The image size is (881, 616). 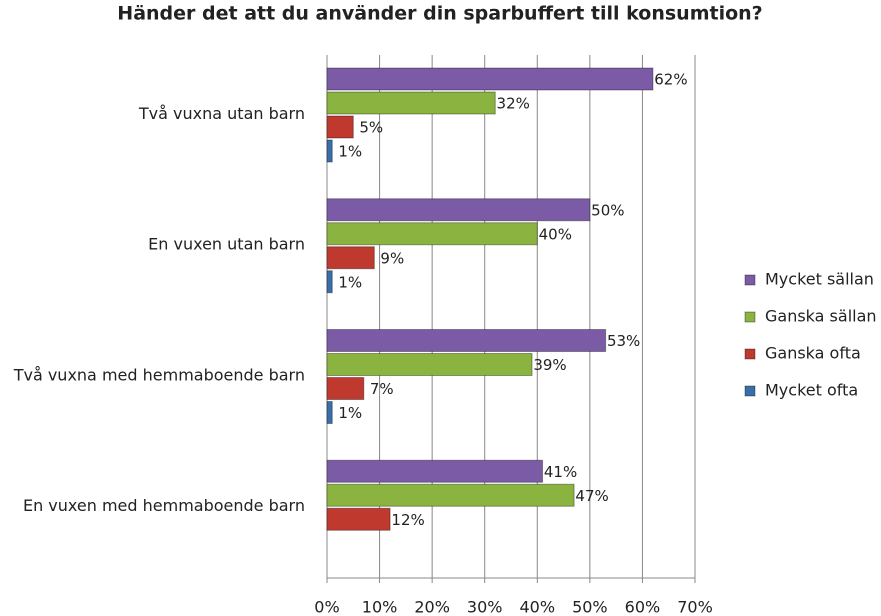 What do you see at coordinates (226, 244) in the screenshot?
I see `y-tick-label: En vuxen utan barn` at bounding box center [226, 244].